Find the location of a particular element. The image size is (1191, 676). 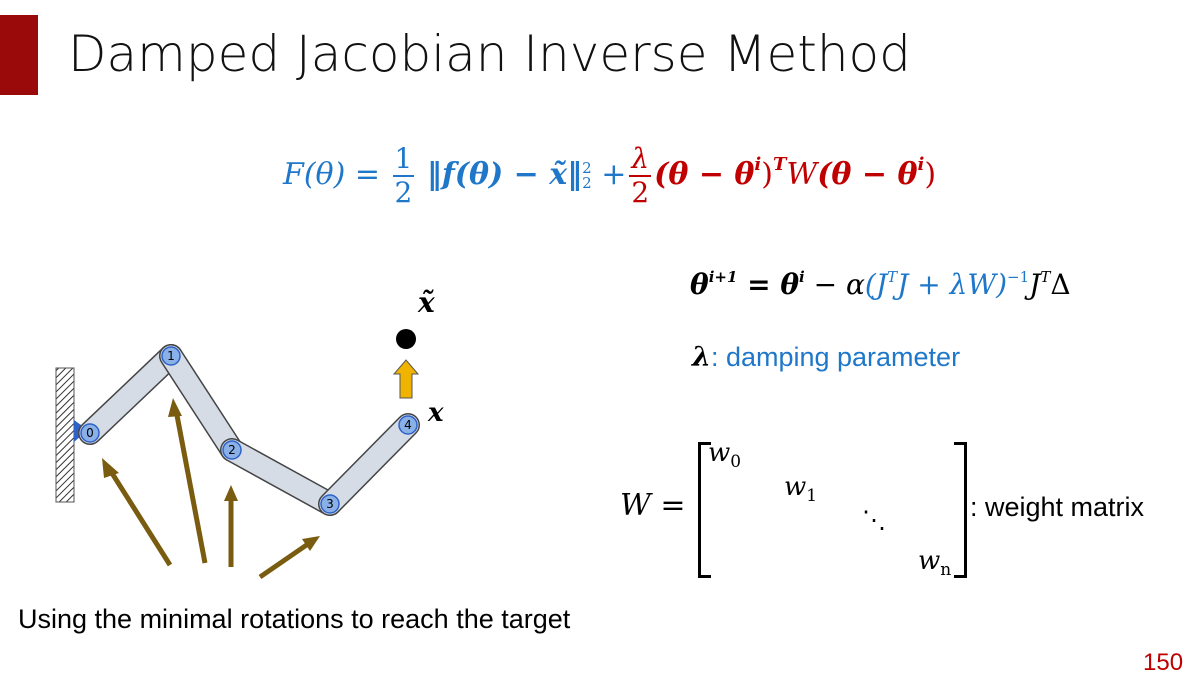

update-alpha: − α is located at coordinates (834, 284).